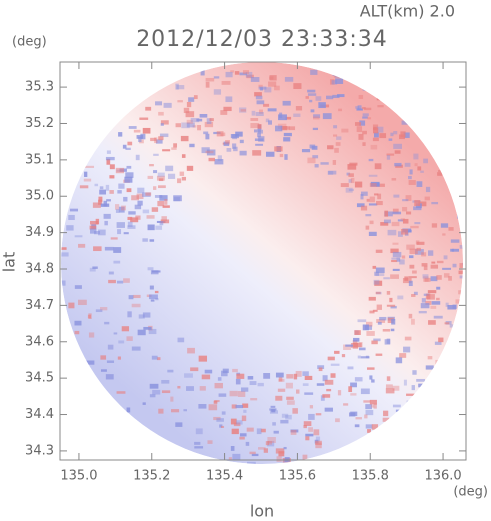  Describe the element at coordinates (370, 476) in the screenshot. I see `x-tick-label: 135.8` at that location.